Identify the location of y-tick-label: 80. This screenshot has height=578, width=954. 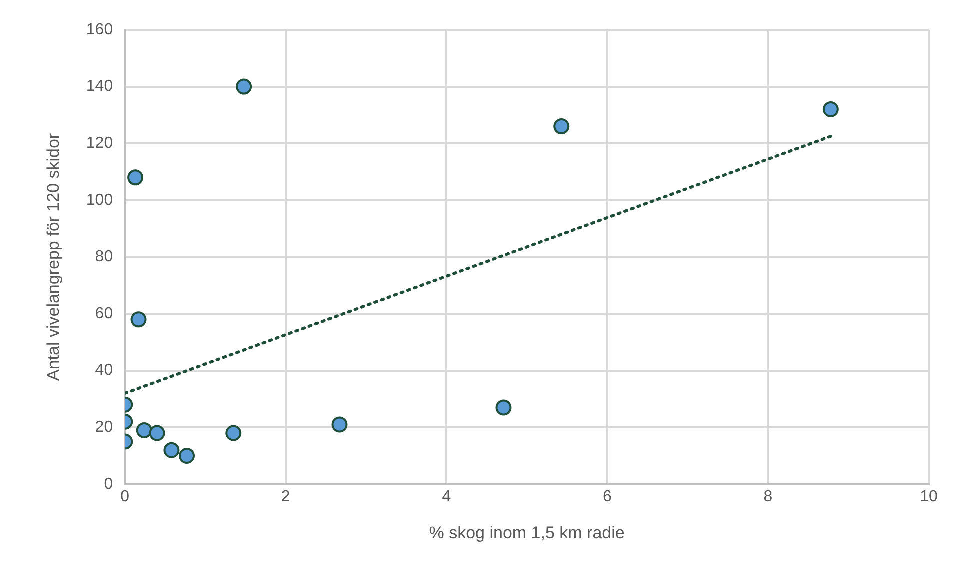
(104, 257).